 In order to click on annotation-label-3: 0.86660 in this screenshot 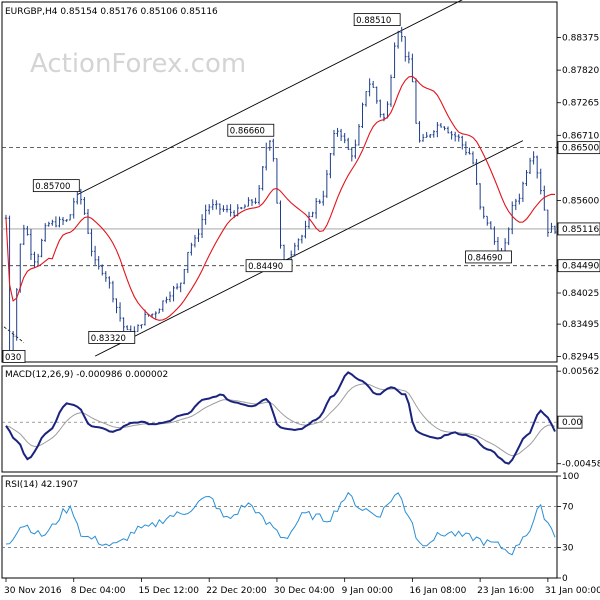, I will do `click(247, 132)`.